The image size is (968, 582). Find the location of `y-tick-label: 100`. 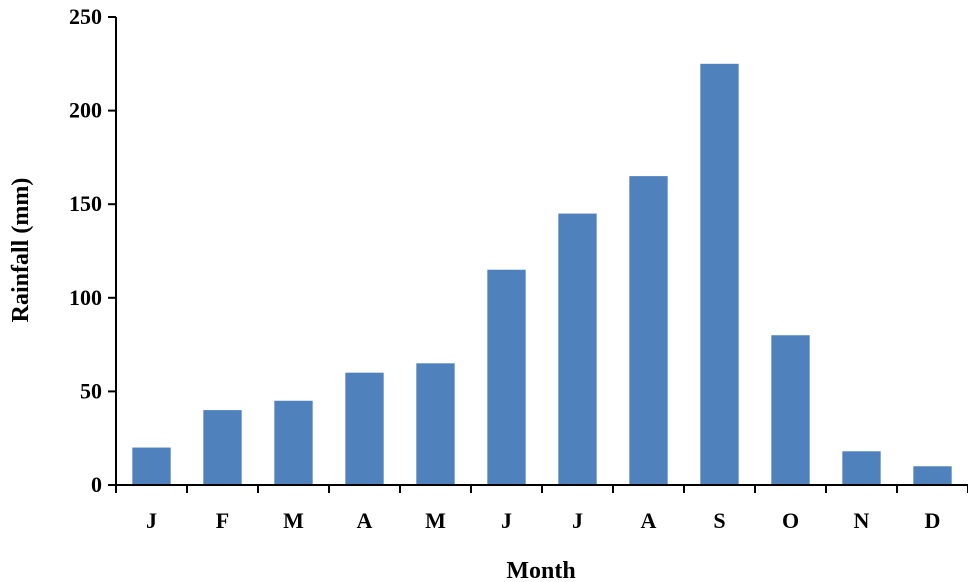

y-tick-label: 100 is located at coordinates (85, 297).